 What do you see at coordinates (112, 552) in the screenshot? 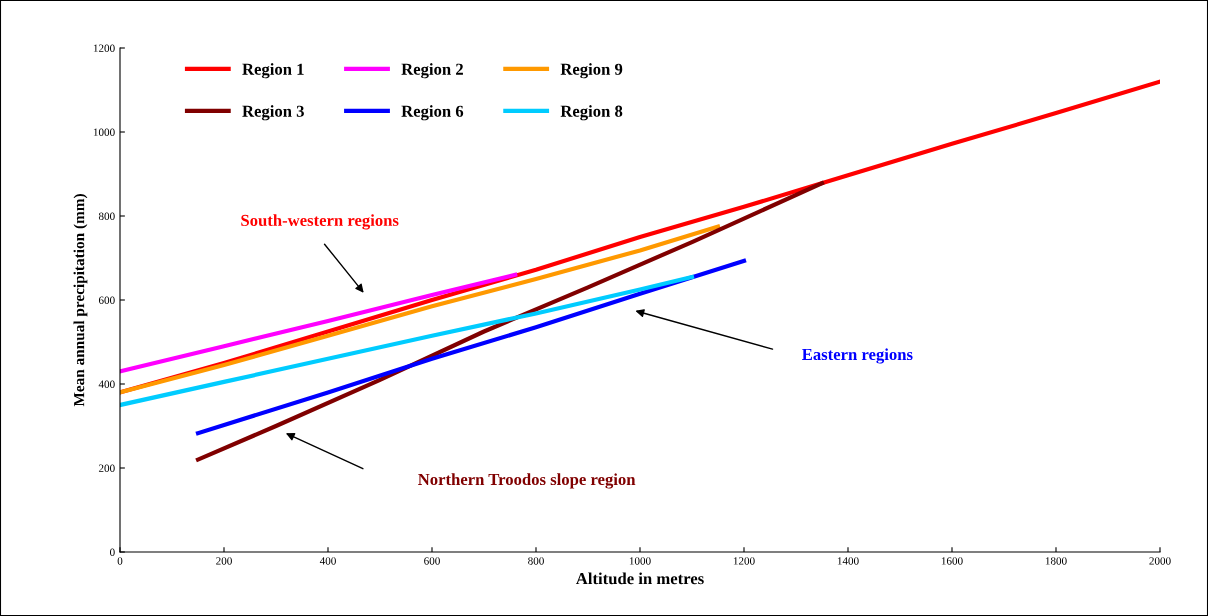
I see `y-tick-label: 0` at bounding box center [112, 552].